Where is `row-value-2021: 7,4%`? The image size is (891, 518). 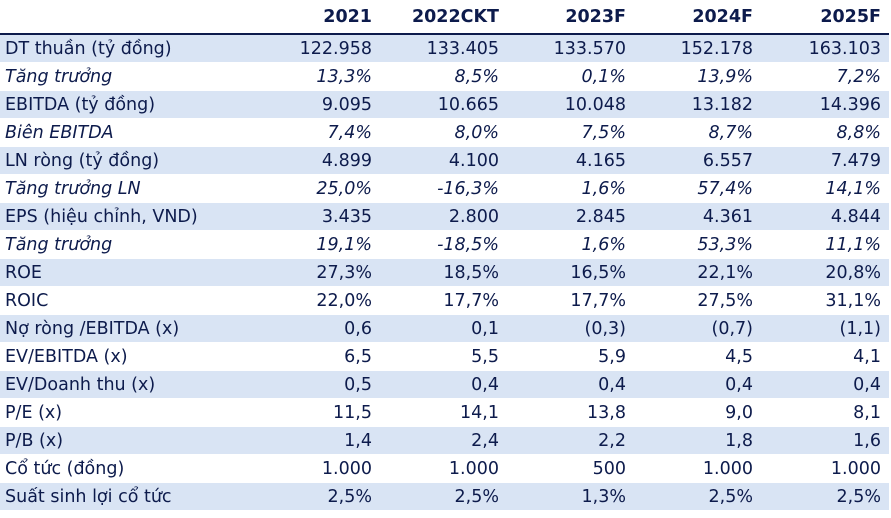
row-value-2021: 7,4% is located at coordinates (328, 132).